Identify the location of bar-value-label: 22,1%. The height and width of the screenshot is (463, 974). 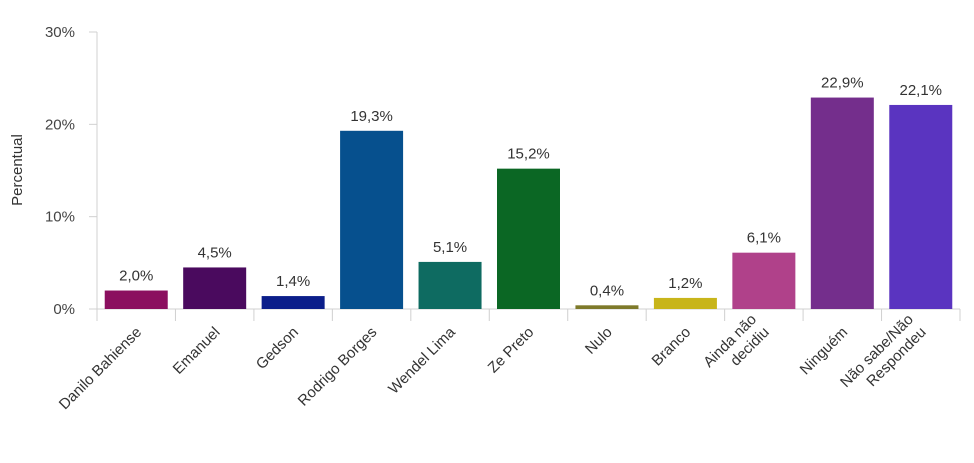
(920, 90).